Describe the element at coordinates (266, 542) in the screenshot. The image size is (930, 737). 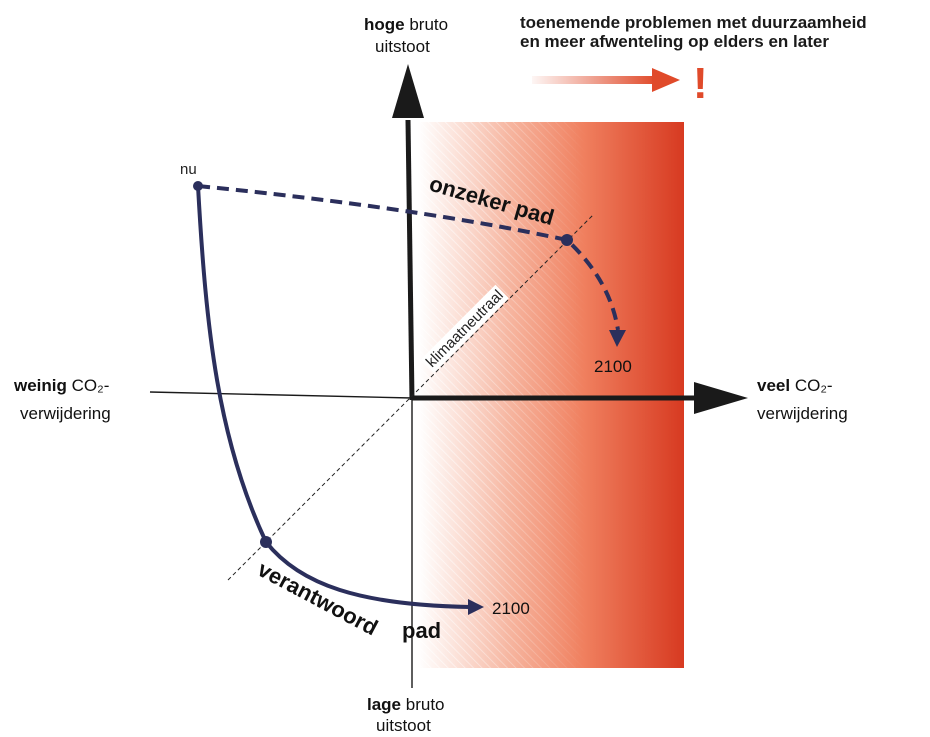
I see `responsible-path-point` at that location.